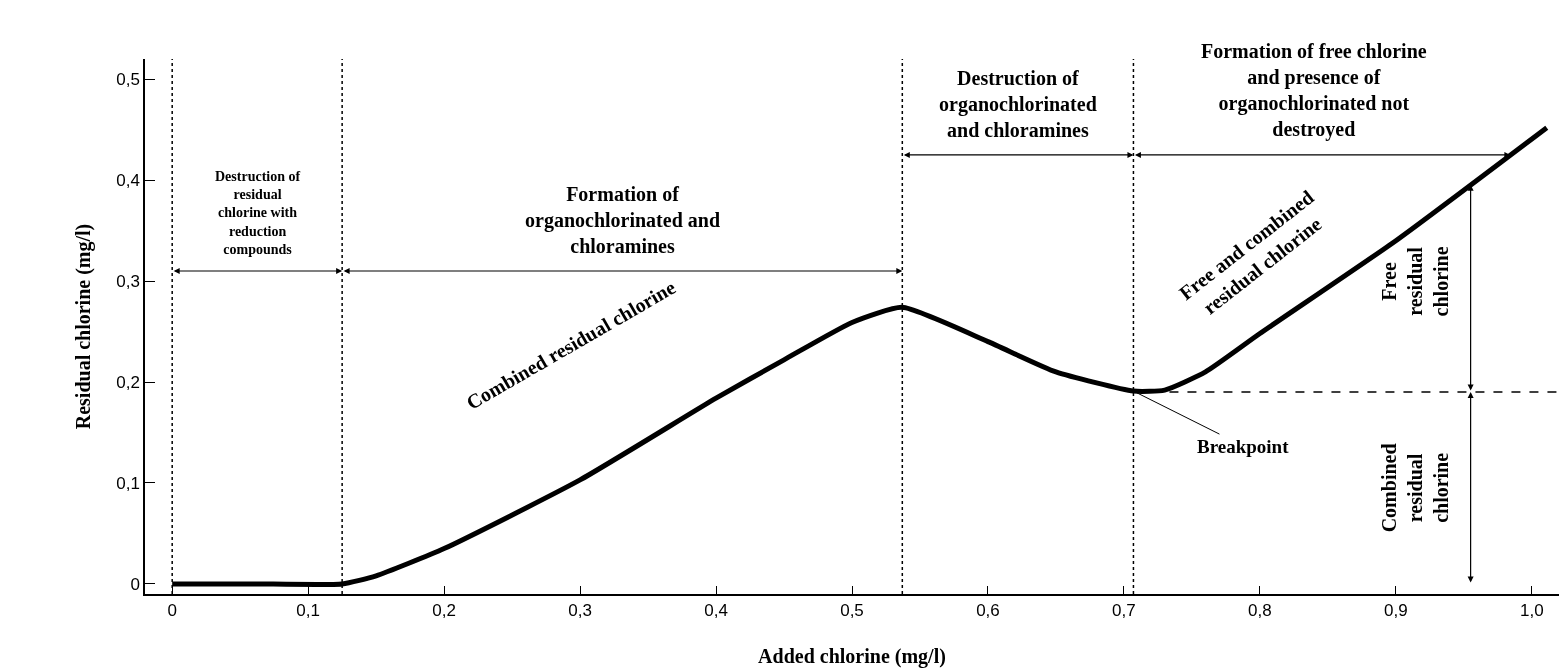 The height and width of the screenshot is (668, 1565). Describe the element at coordinates (1243, 446) in the screenshot. I see `annotation: Breakpoint` at that location.